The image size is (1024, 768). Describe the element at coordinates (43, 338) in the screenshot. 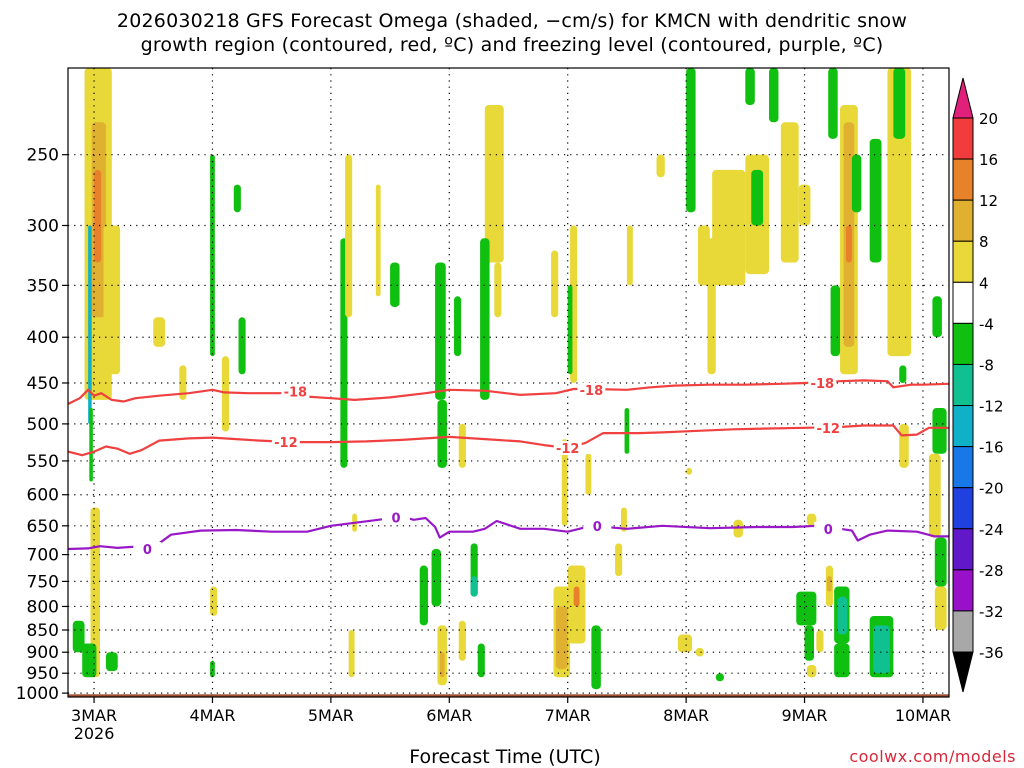

I see `y-tick-label-400: 400` at that location.